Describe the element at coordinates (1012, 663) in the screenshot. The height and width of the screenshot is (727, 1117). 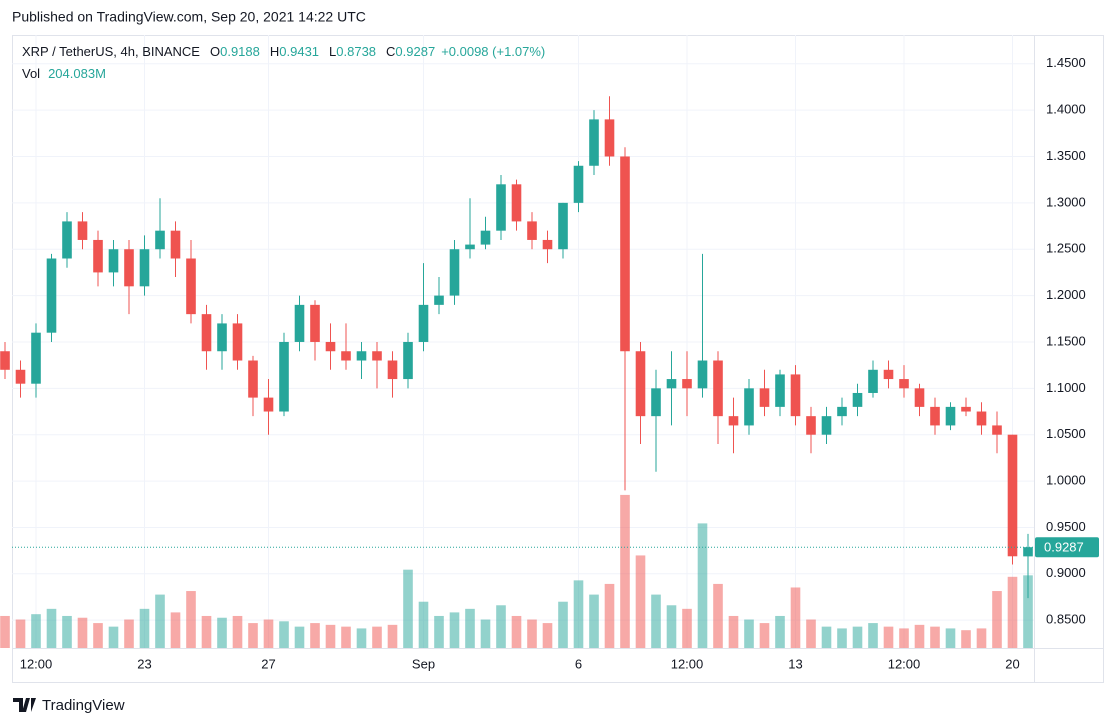
I see `x-tick-label: 20` at that location.